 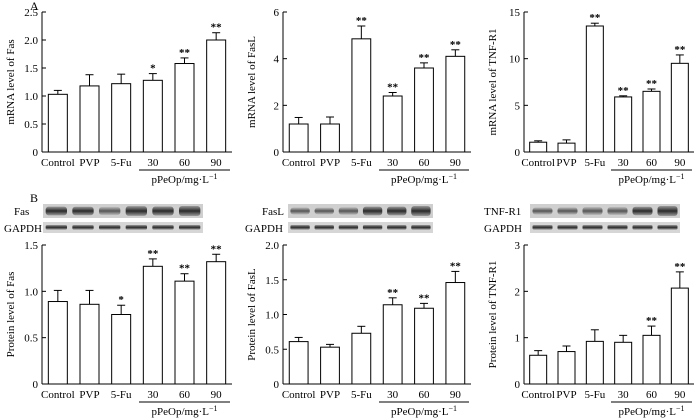 I want to click on panel-label-b: B, so click(x=34, y=198).